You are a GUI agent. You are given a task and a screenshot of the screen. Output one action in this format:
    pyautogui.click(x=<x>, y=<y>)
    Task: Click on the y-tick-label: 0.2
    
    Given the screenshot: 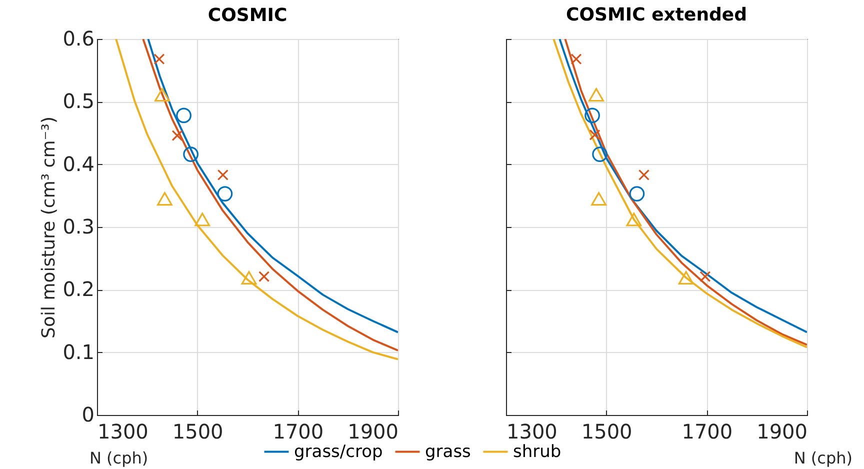 What is the action you would take?
    pyautogui.click(x=78, y=289)
    